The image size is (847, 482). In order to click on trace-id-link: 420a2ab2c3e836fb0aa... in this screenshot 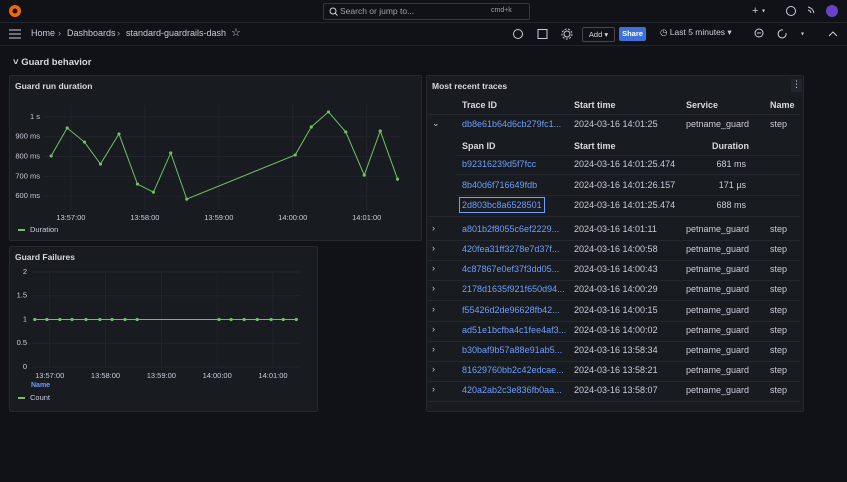, I will do `click(512, 390)`.